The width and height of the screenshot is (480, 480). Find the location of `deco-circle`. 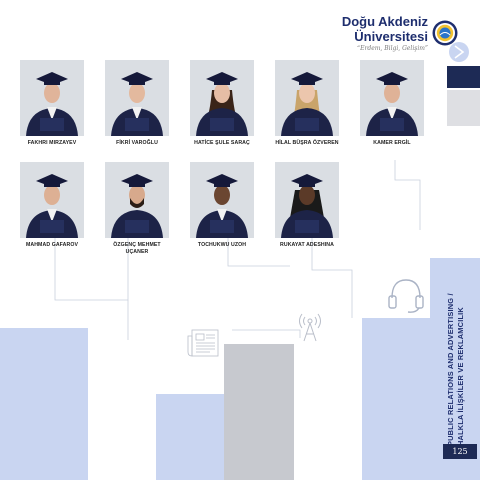

deco-circle is located at coordinates (459, 52).